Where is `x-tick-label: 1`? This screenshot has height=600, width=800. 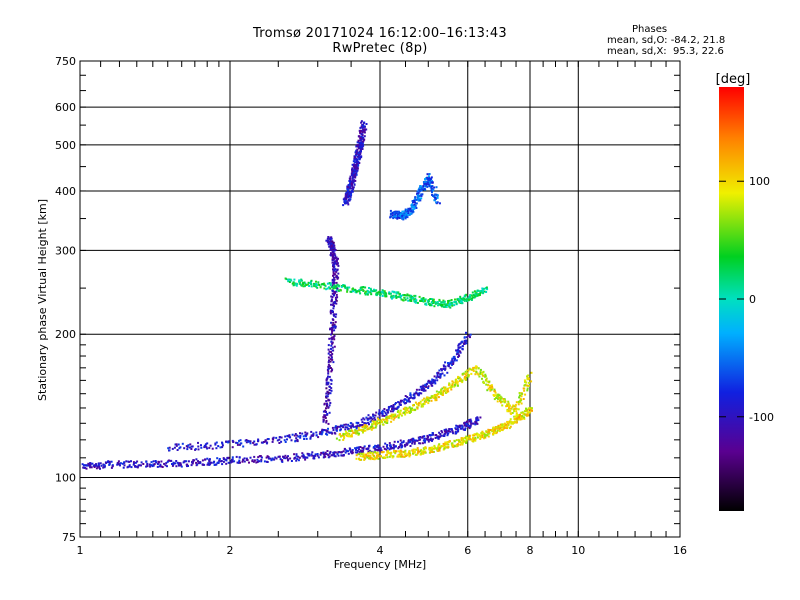
x-tick-label: 1 is located at coordinates (80, 550).